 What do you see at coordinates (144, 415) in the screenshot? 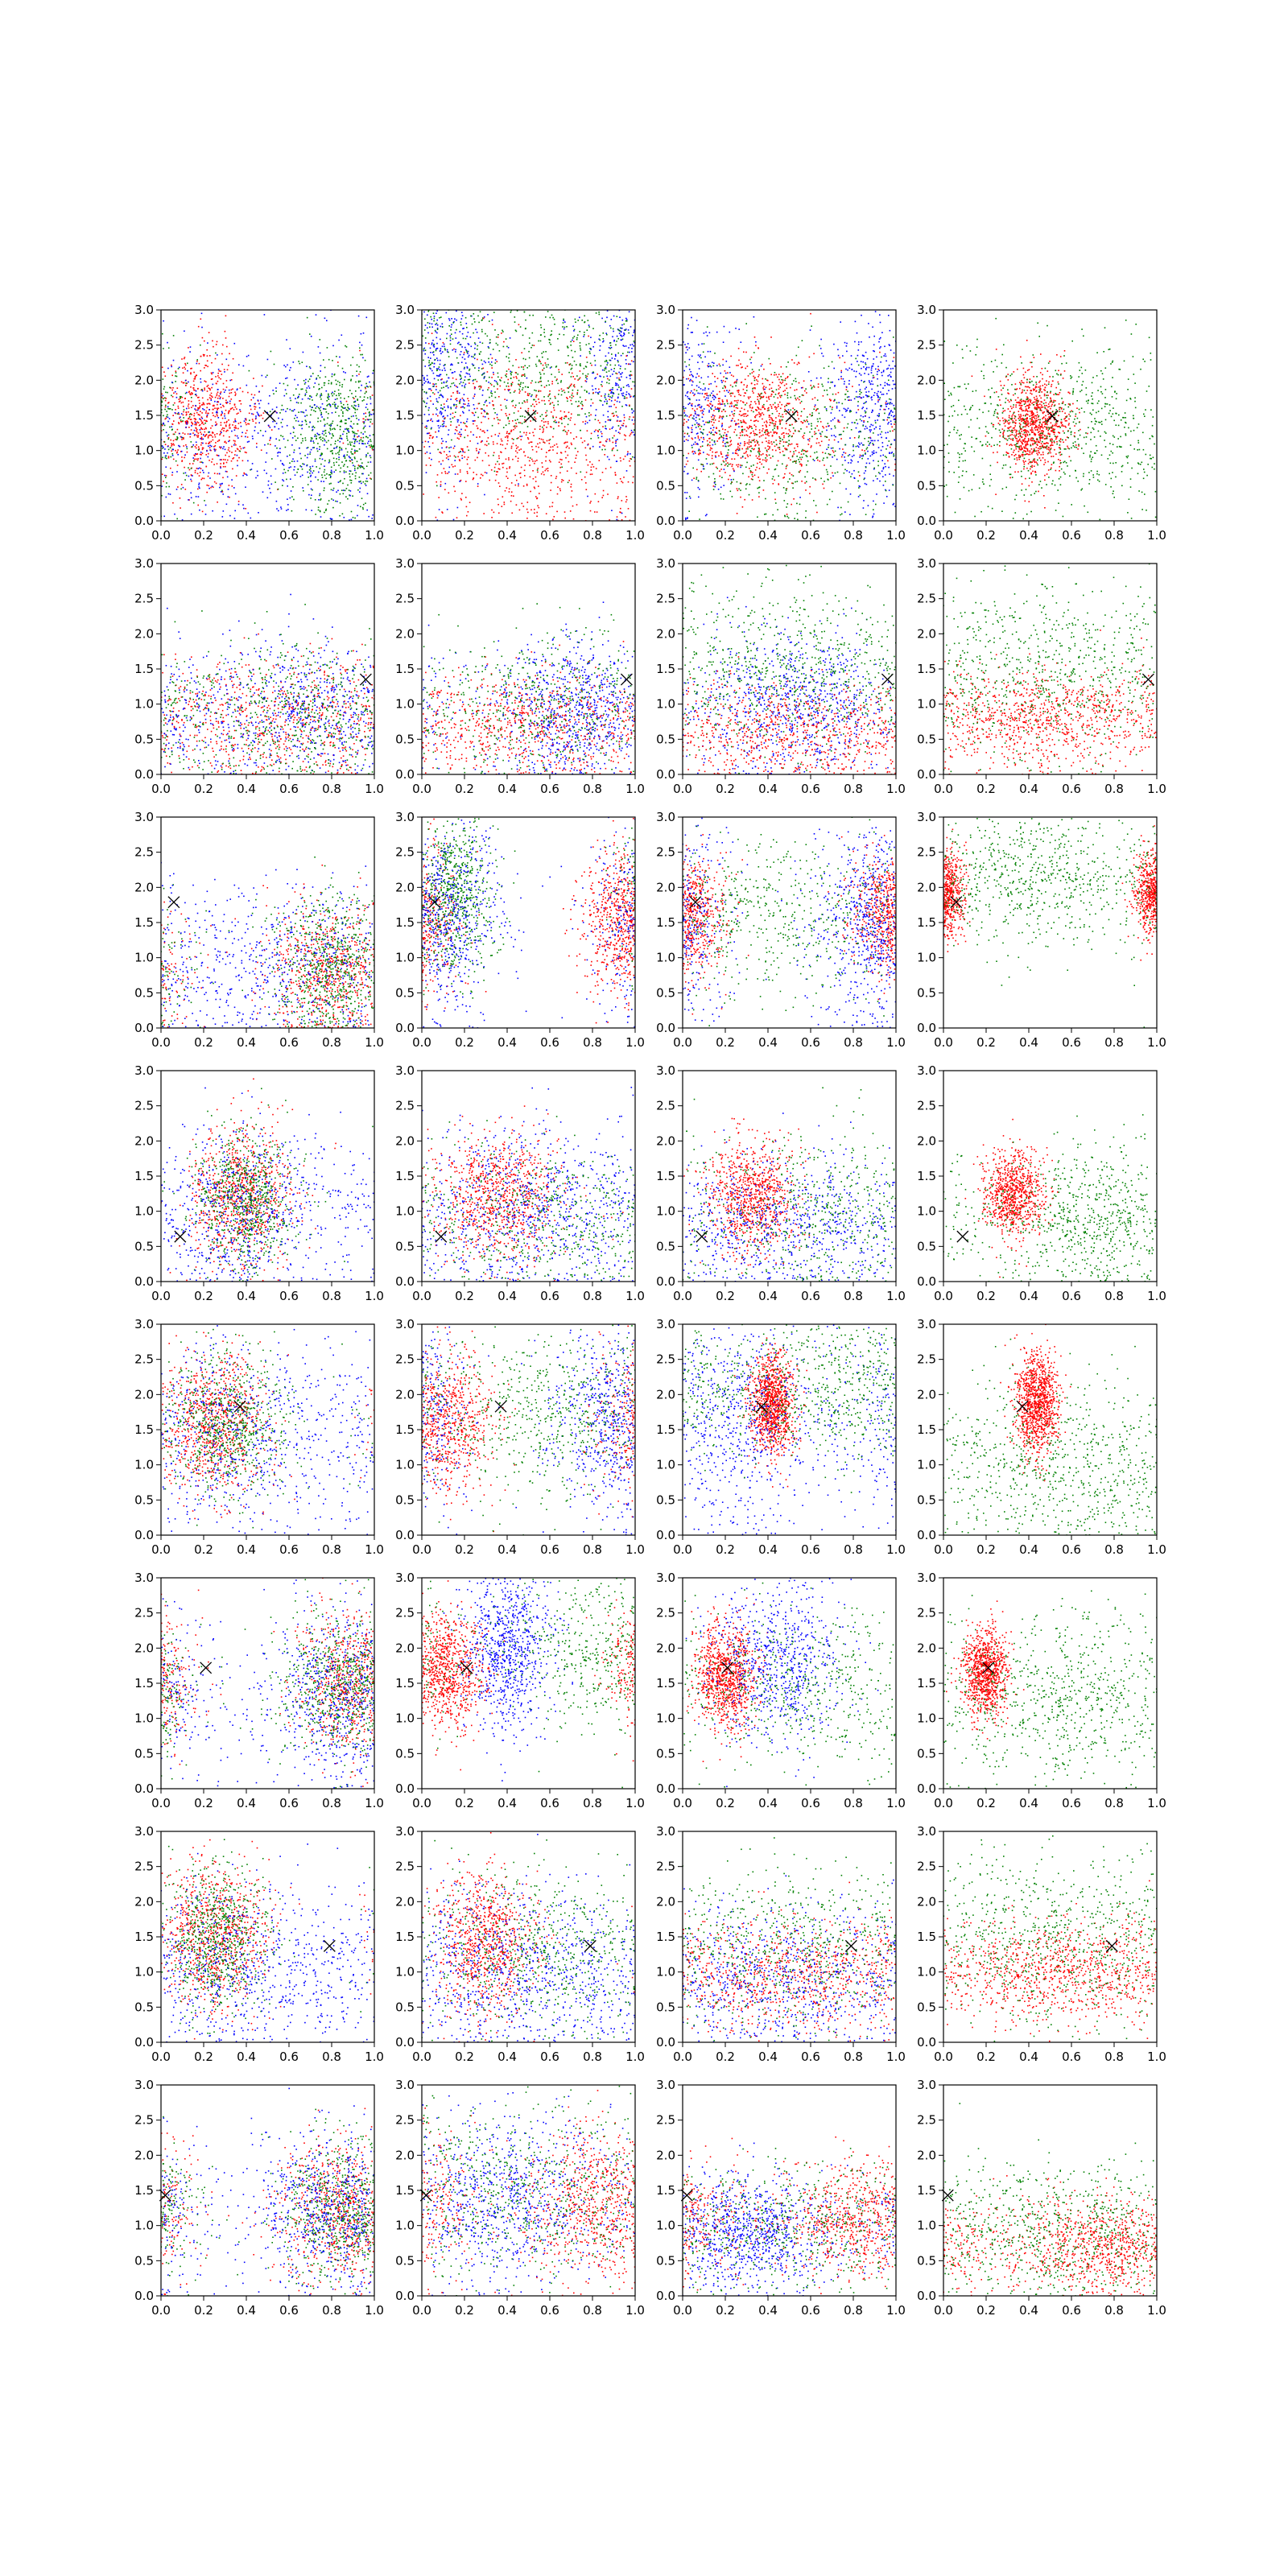
I see `y-tick-label: 1.5` at bounding box center [144, 415].